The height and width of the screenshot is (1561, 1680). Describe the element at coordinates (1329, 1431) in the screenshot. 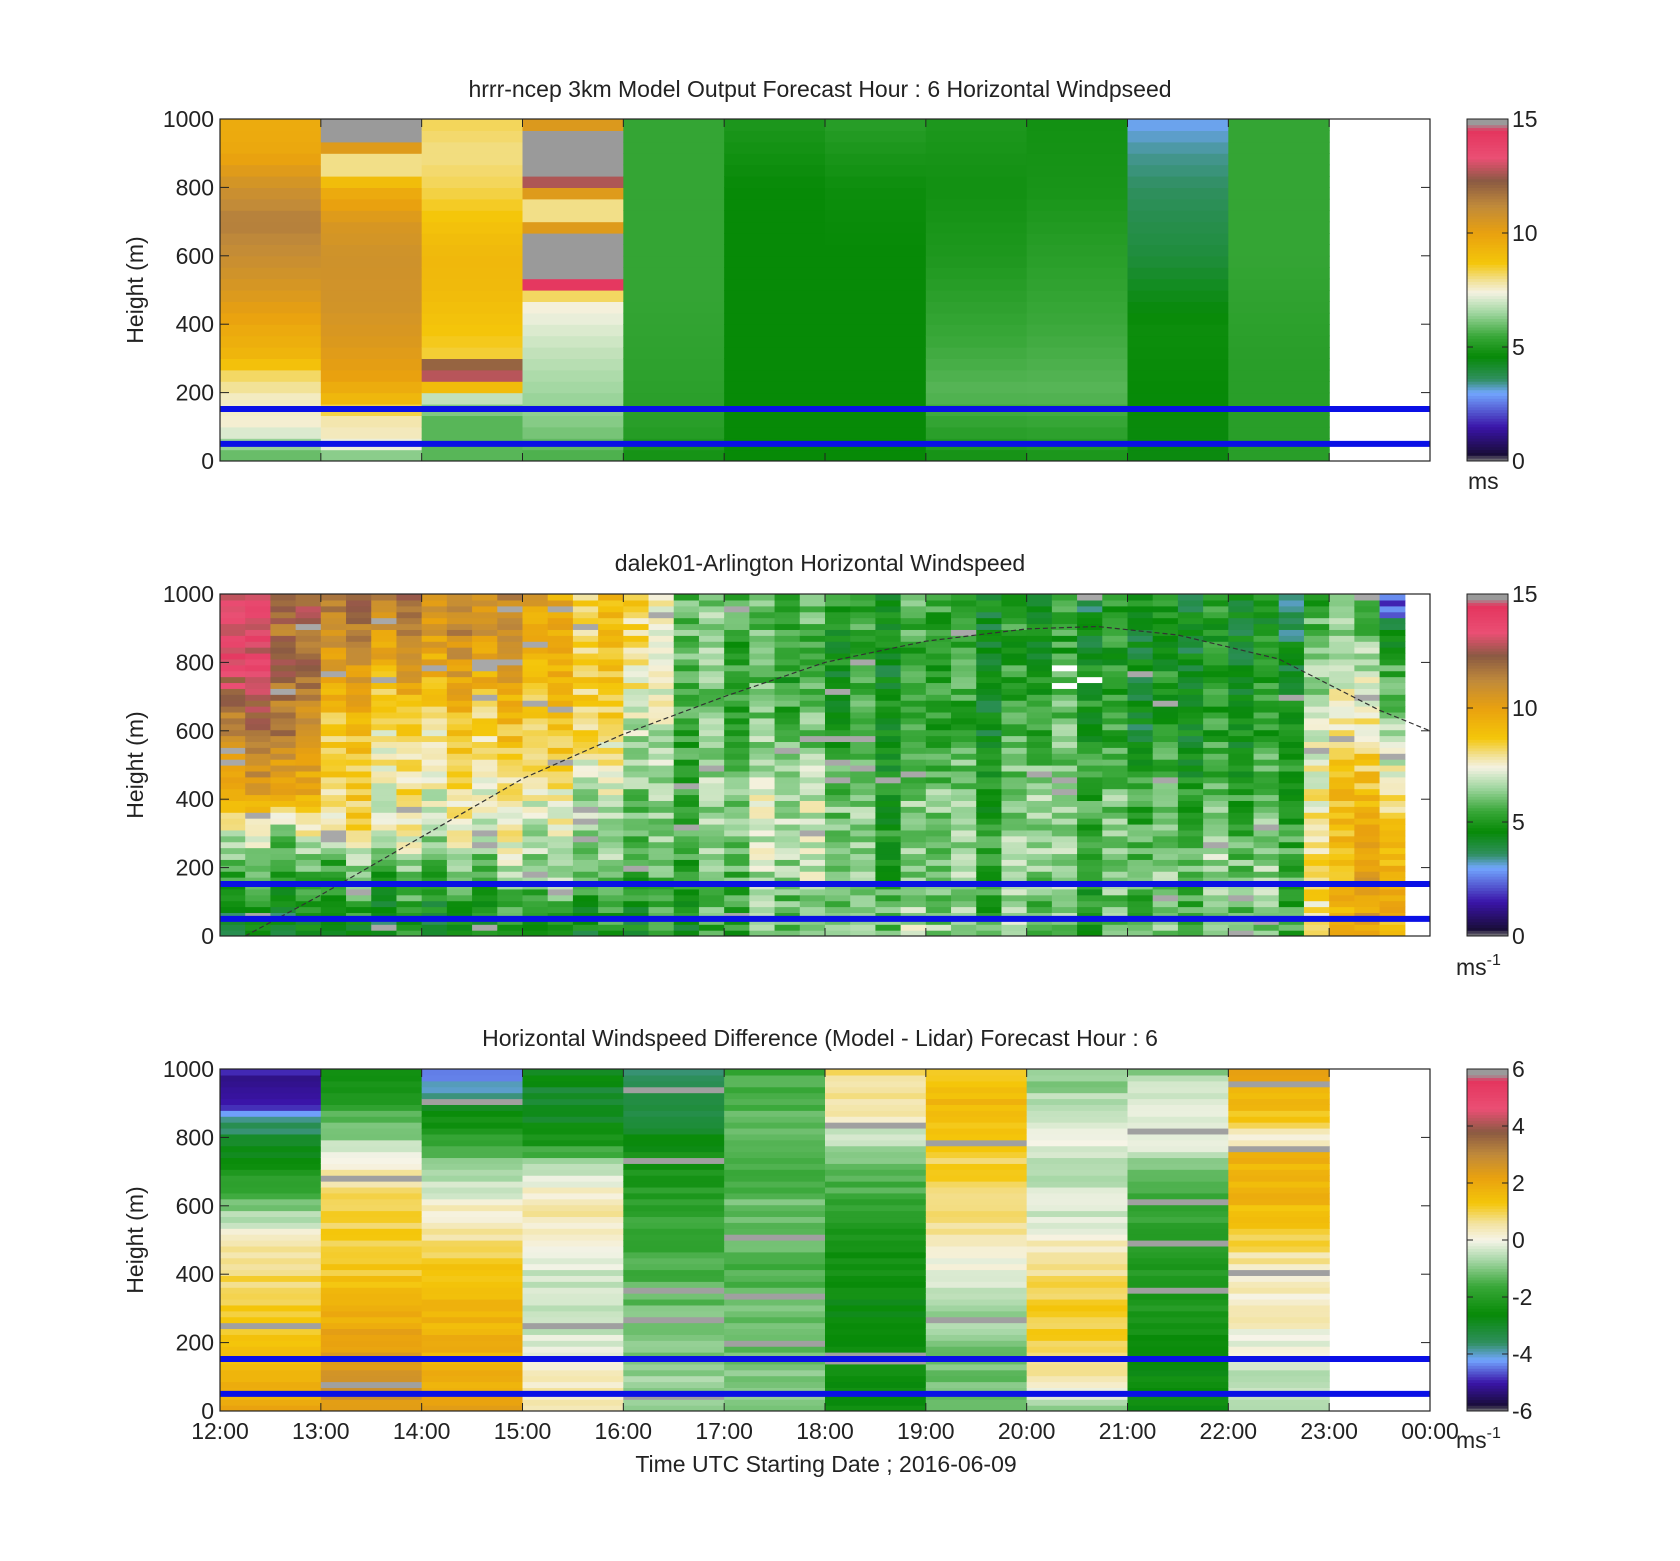

I see `x-tick-label: 23:00` at that location.